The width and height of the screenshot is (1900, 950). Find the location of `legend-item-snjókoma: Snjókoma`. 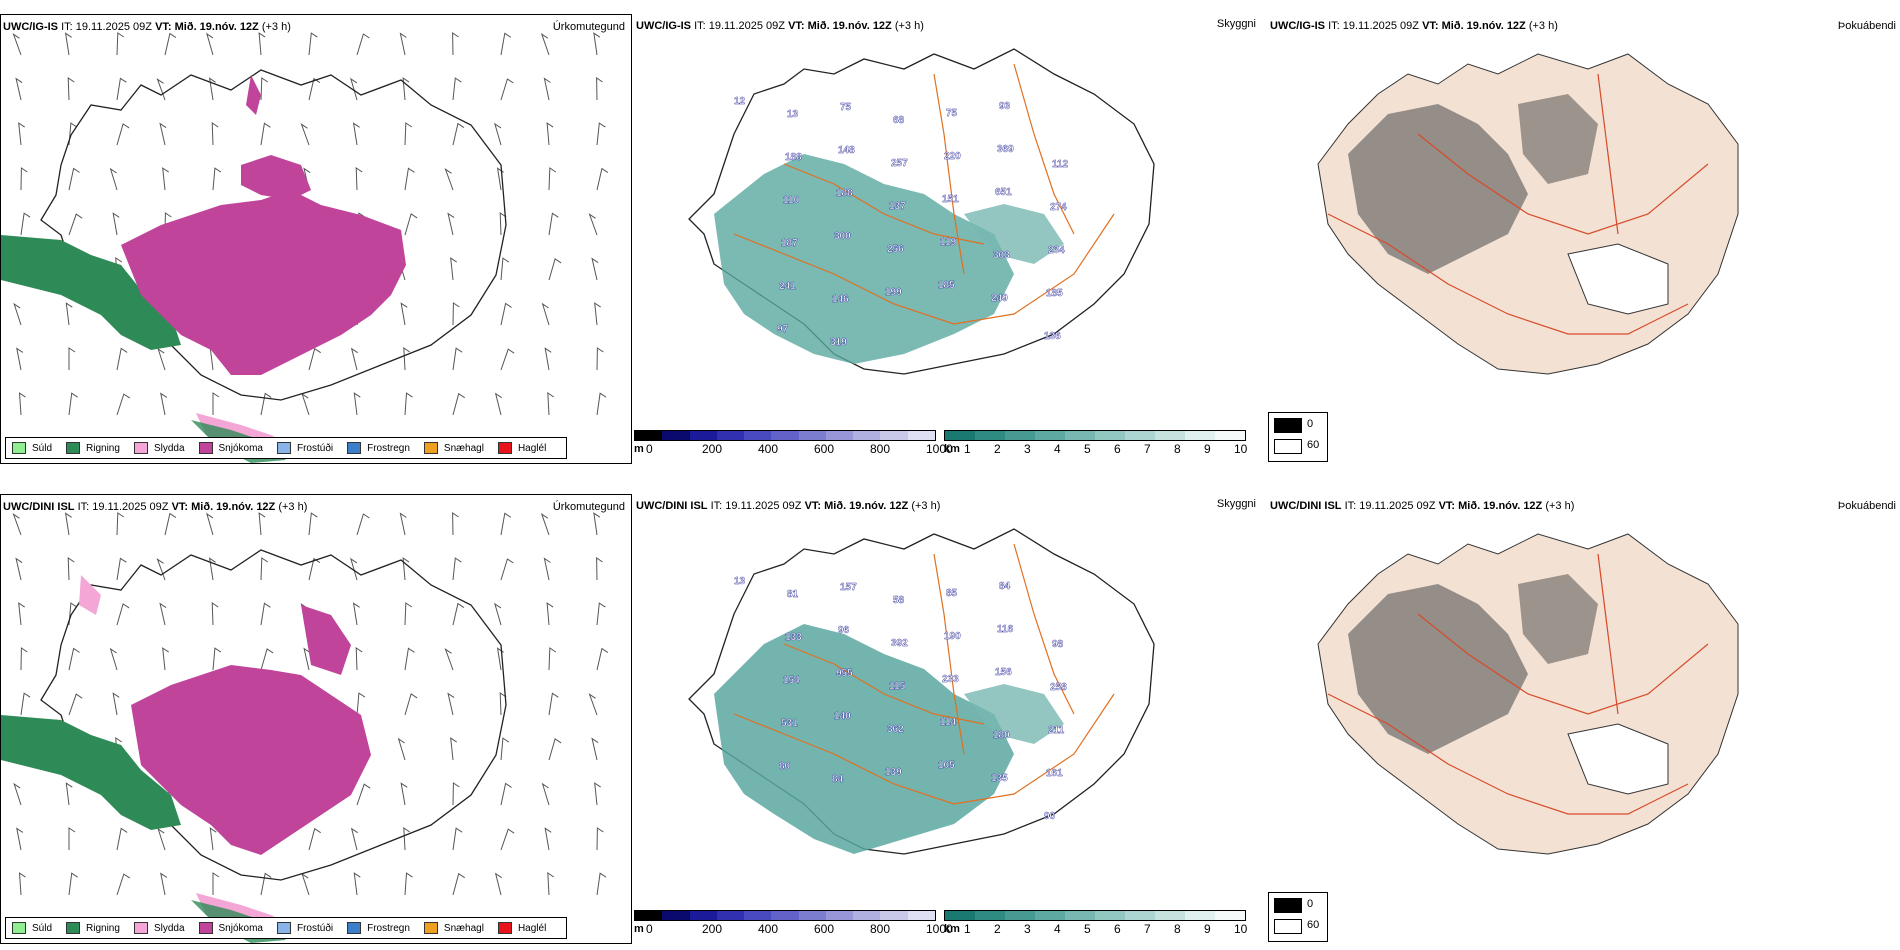

legend-item-snjókoma: Snjókoma is located at coordinates (230, 928).